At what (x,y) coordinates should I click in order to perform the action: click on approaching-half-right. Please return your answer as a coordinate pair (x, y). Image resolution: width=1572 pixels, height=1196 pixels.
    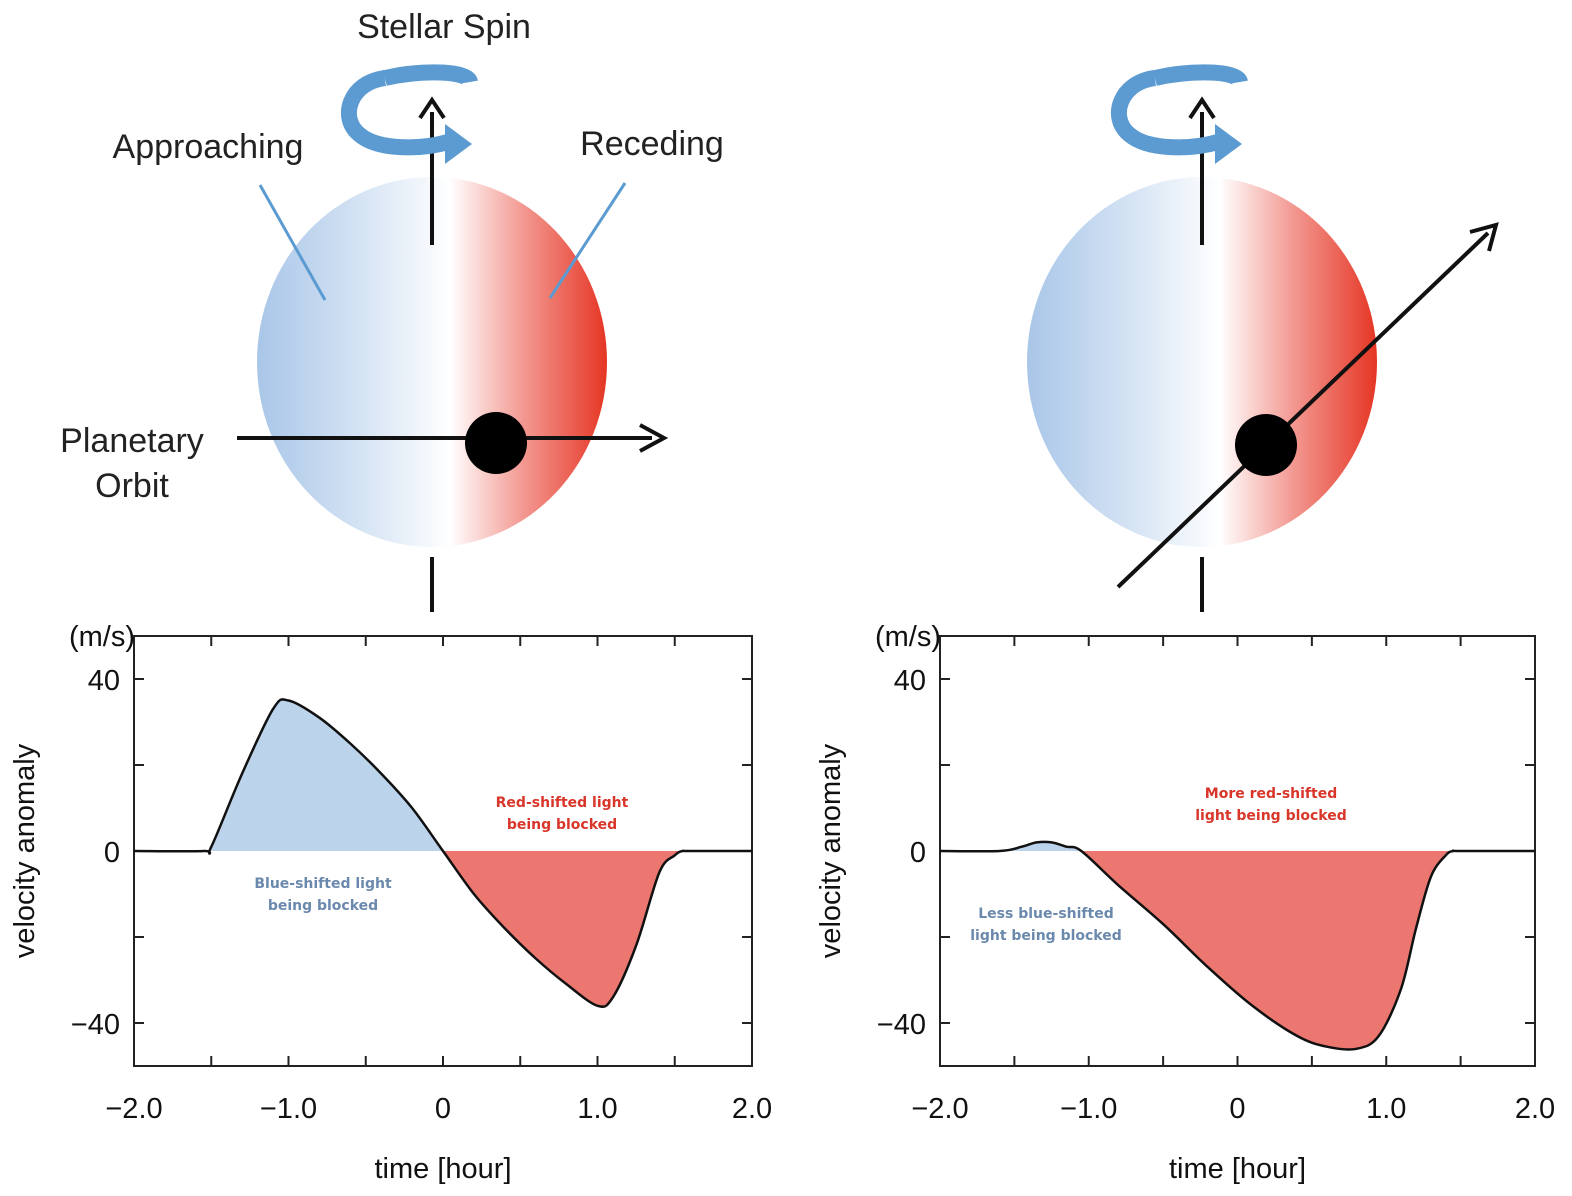
    Looking at the image, I should click on (1123, 362).